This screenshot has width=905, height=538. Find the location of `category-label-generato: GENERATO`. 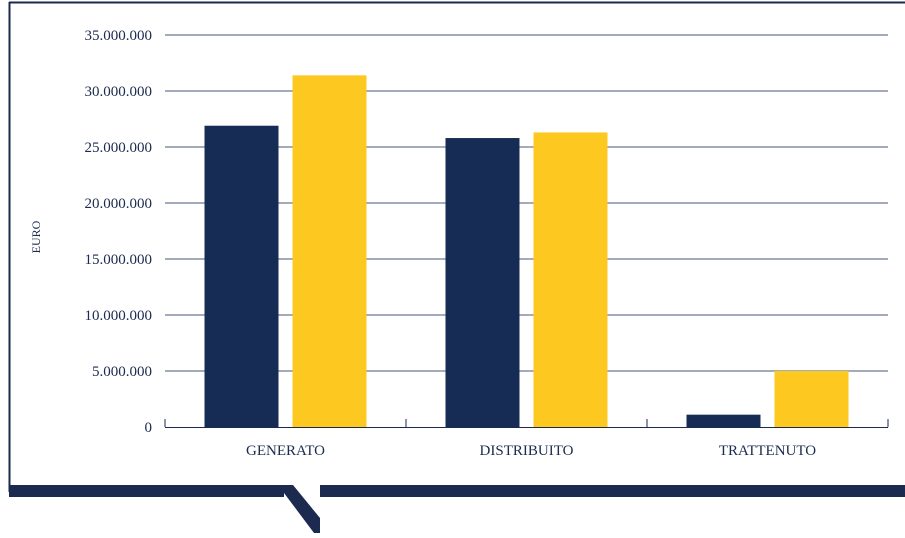

category-label-generato: GENERATO is located at coordinates (285, 451).